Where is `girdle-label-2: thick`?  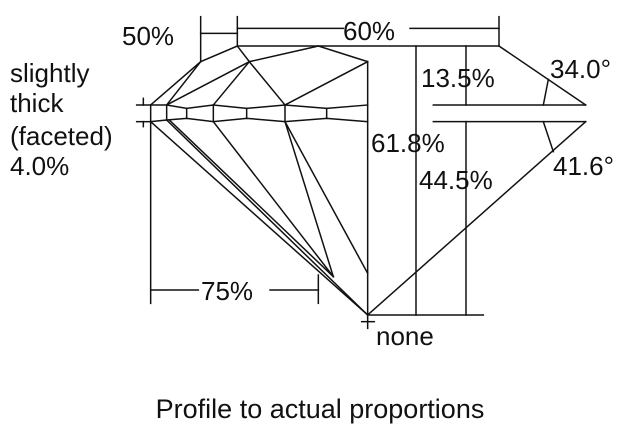 girdle-label-2: thick is located at coordinates (37, 103).